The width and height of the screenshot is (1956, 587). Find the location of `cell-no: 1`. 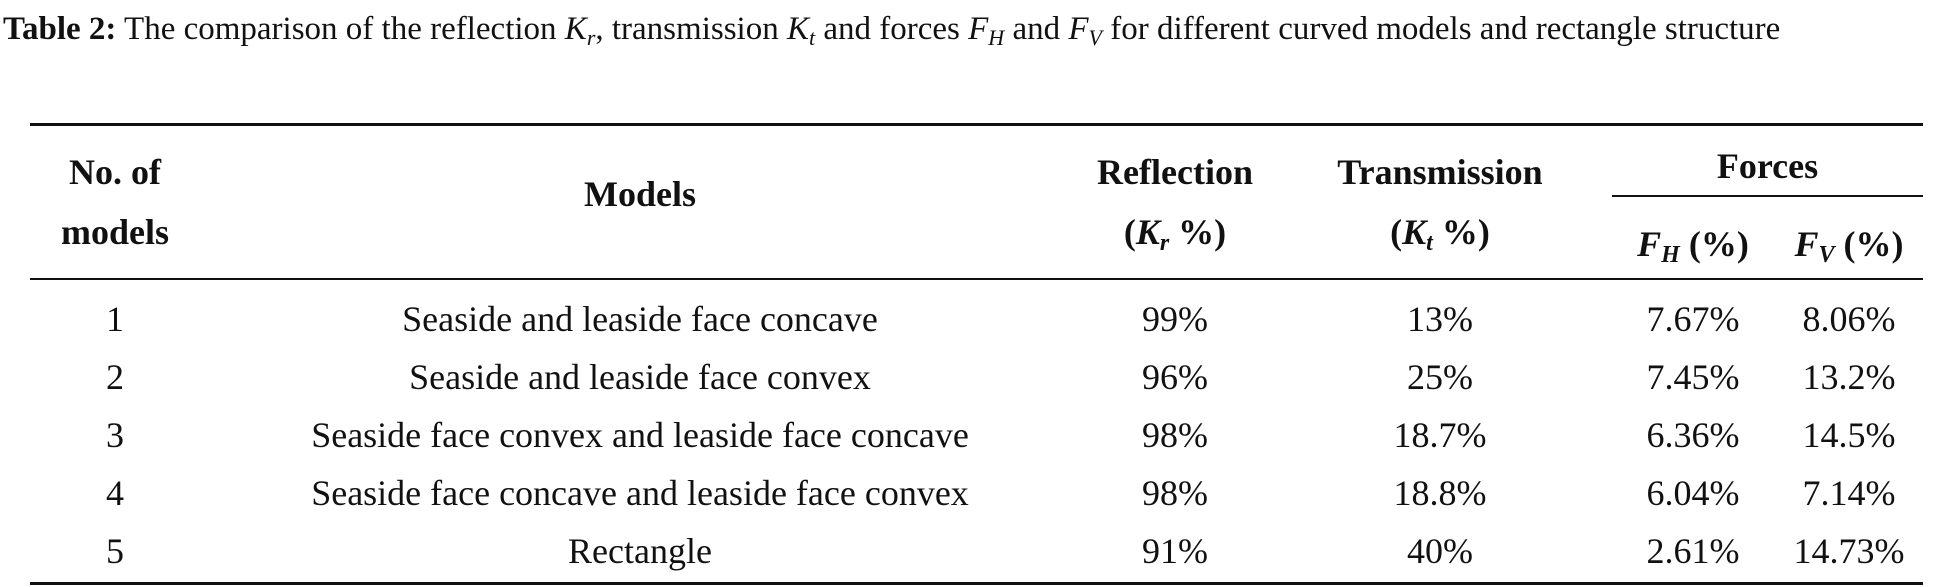

cell-no: 1 is located at coordinates (115, 319).